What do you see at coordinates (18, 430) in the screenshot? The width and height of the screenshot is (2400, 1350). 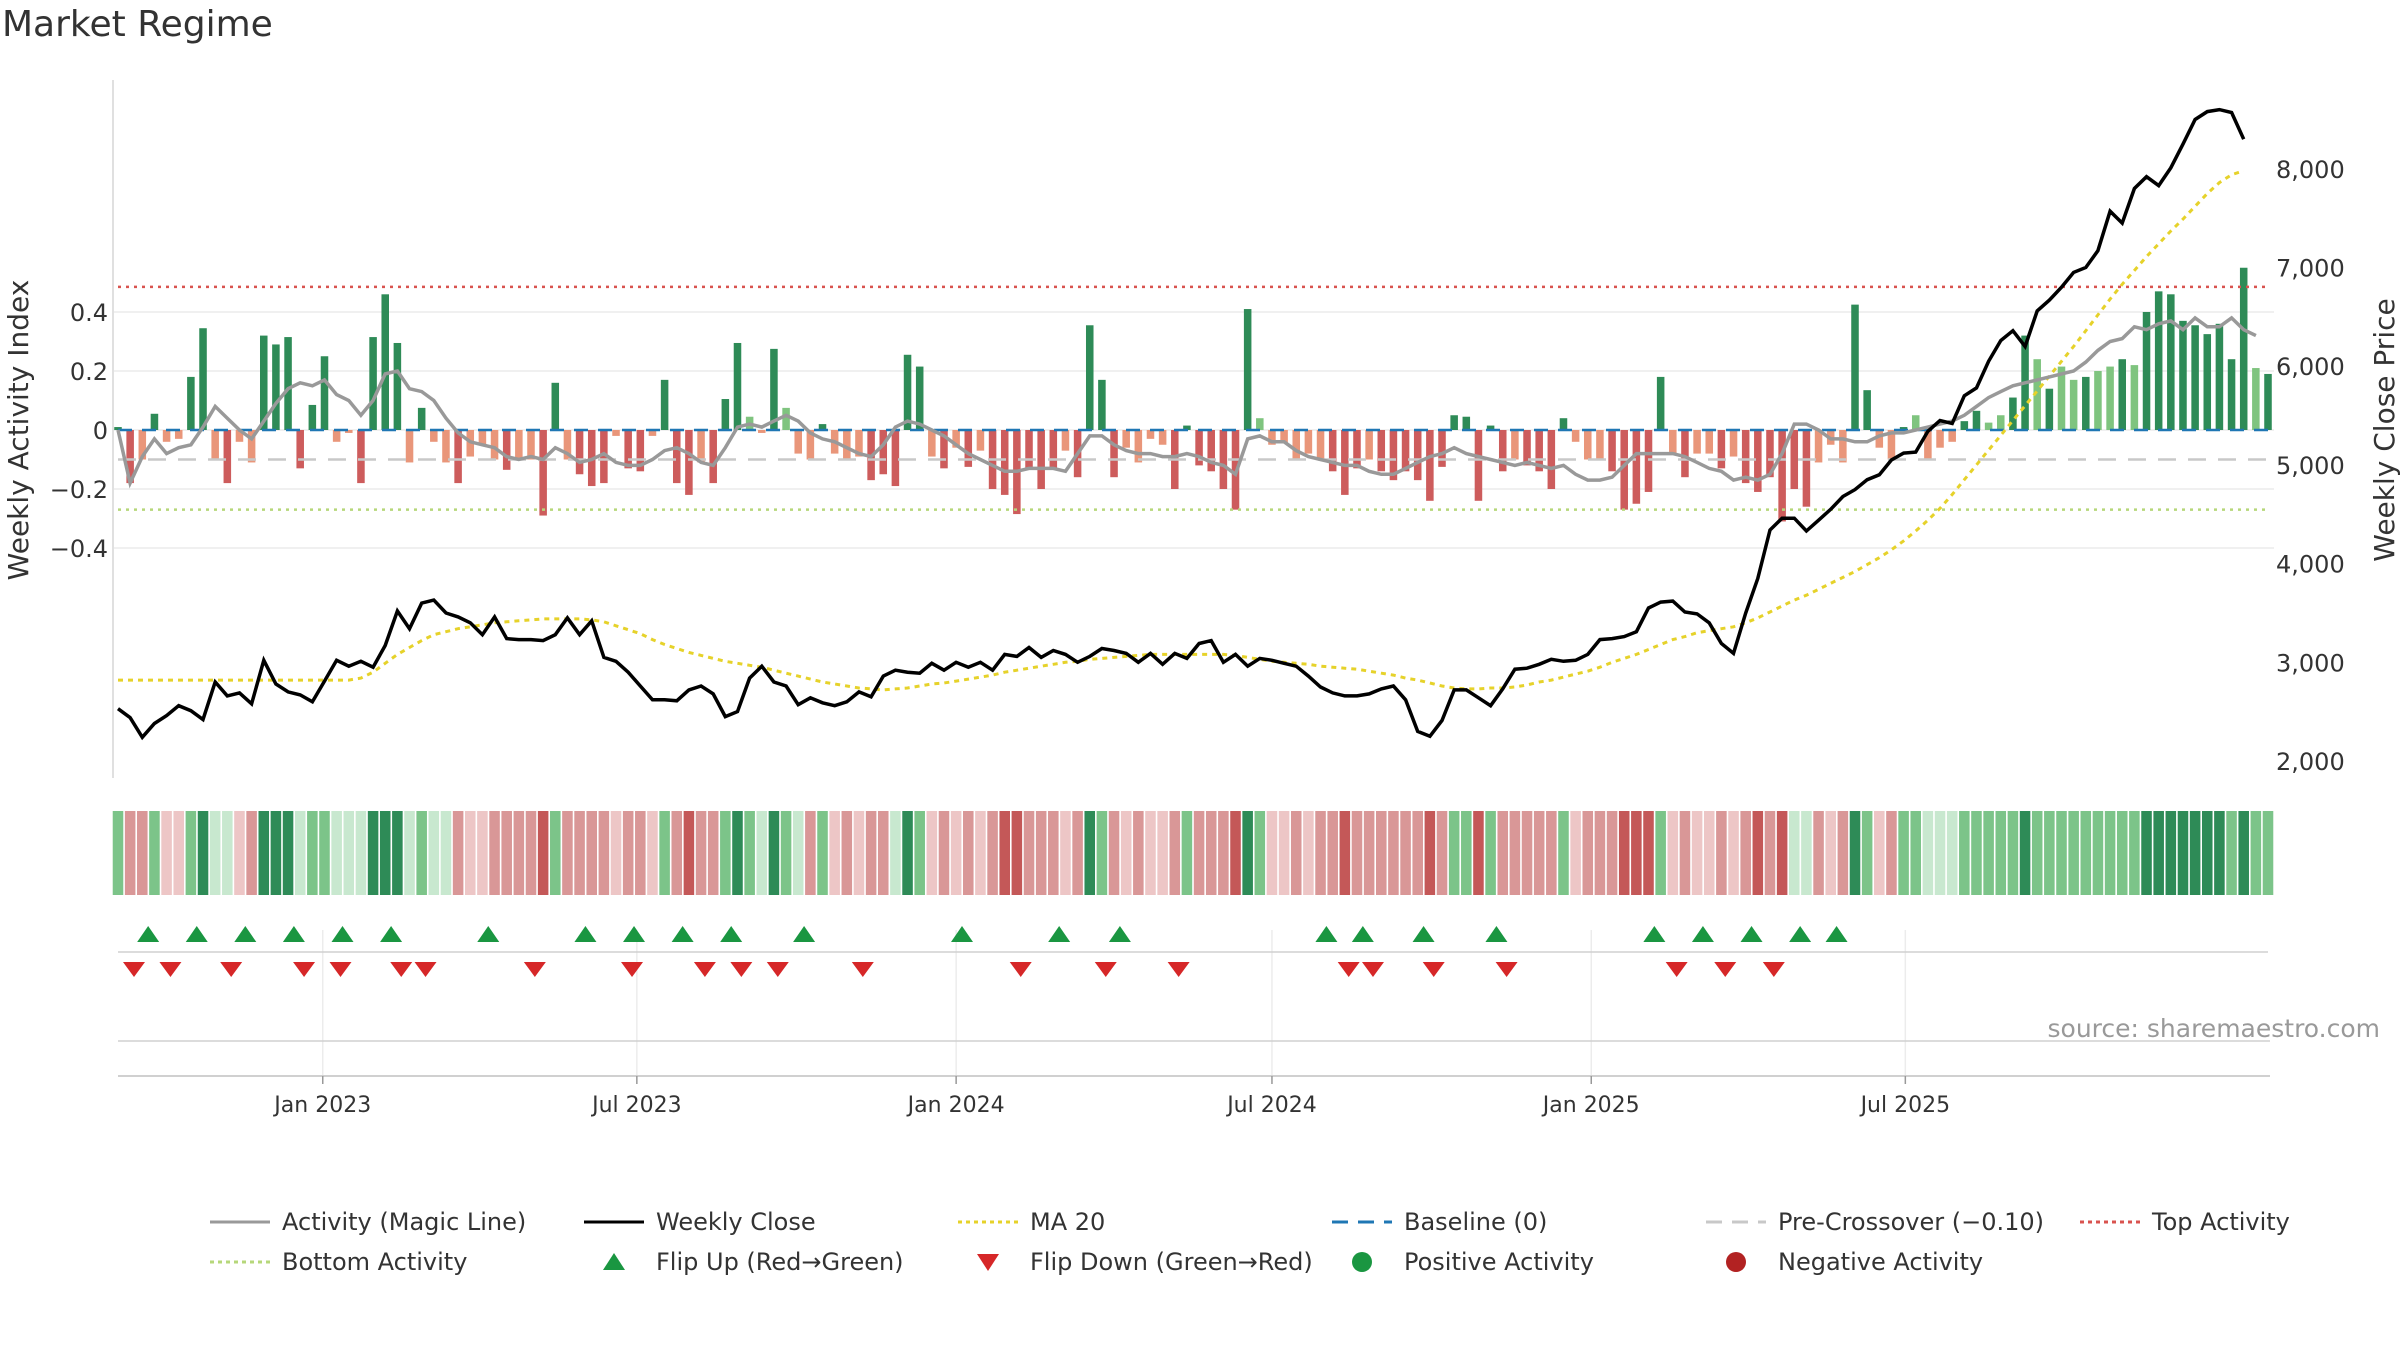 I see `left-axis-label: Weekly Activity Index` at bounding box center [18, 430].